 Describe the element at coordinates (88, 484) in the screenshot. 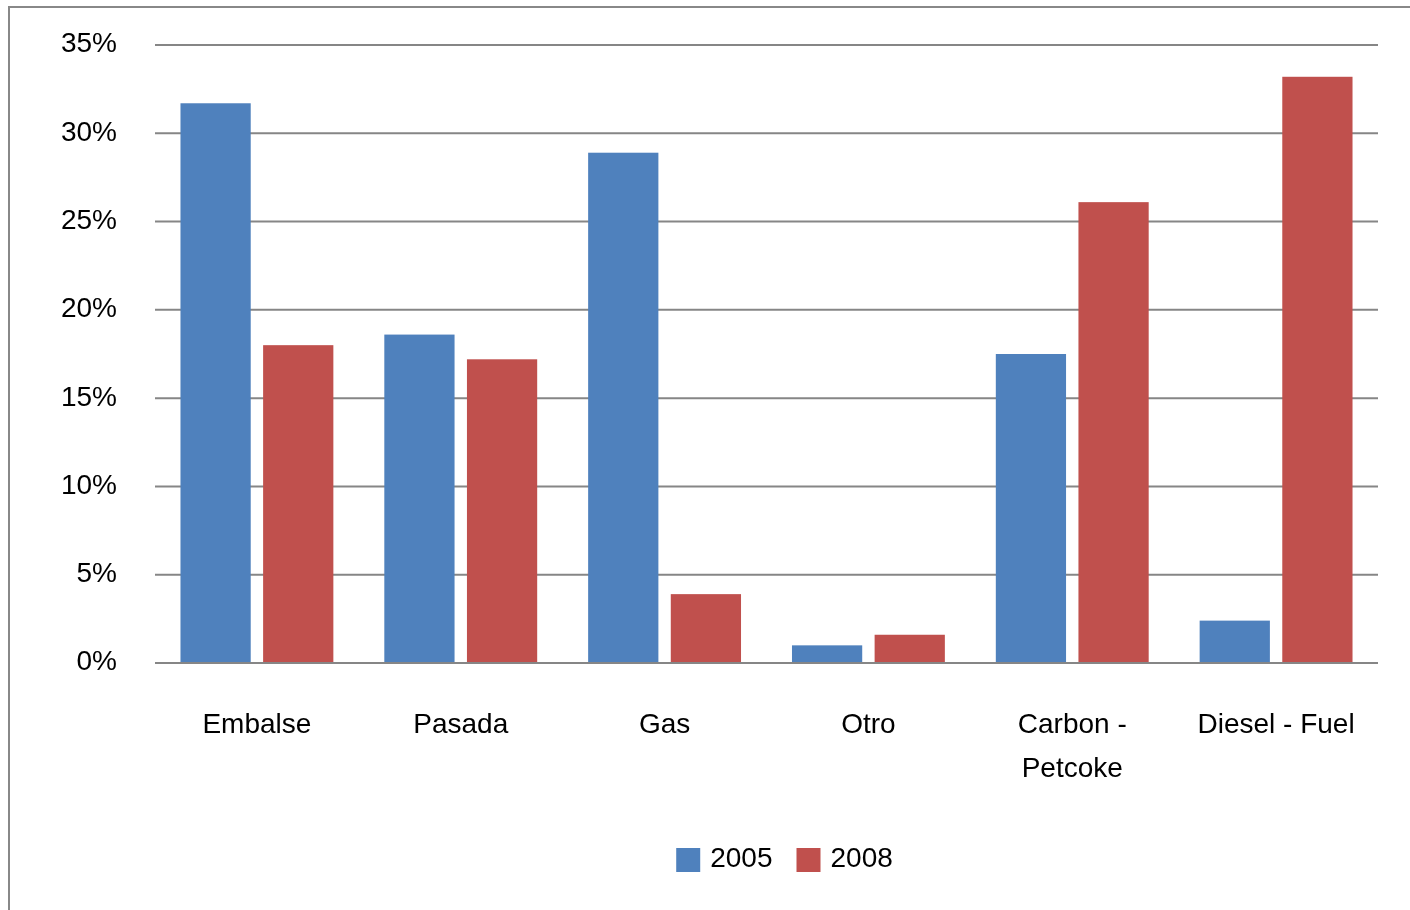

I see `y-tick-label: 10%` at that location.